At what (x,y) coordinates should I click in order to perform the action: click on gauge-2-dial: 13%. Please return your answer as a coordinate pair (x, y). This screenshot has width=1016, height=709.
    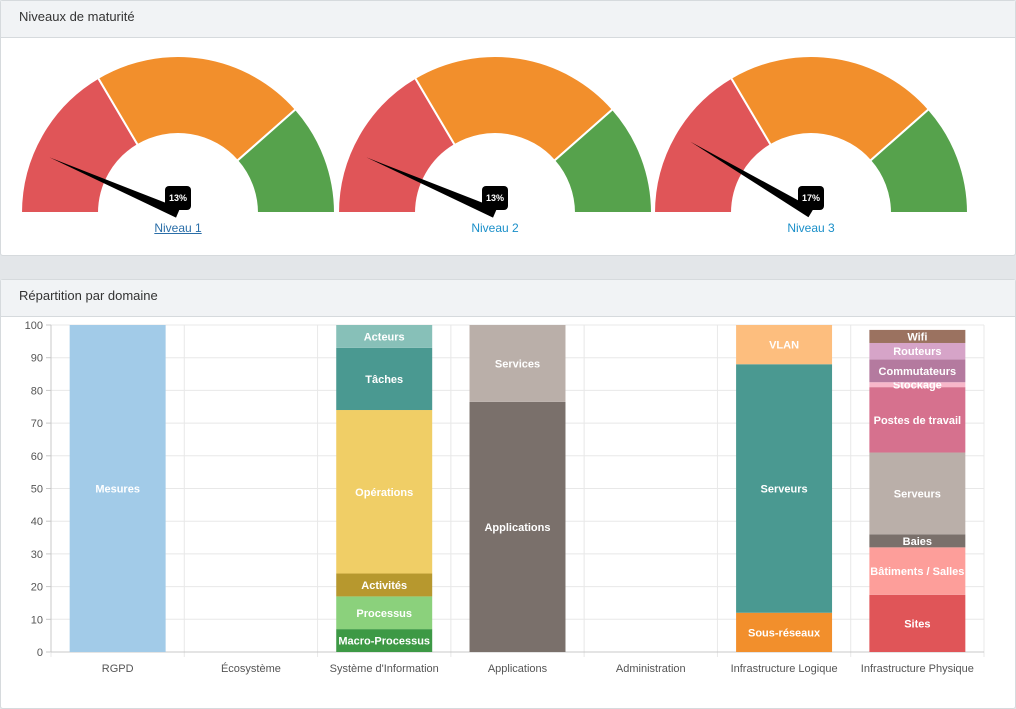
    Looking at the image, I should click on (495, 136).